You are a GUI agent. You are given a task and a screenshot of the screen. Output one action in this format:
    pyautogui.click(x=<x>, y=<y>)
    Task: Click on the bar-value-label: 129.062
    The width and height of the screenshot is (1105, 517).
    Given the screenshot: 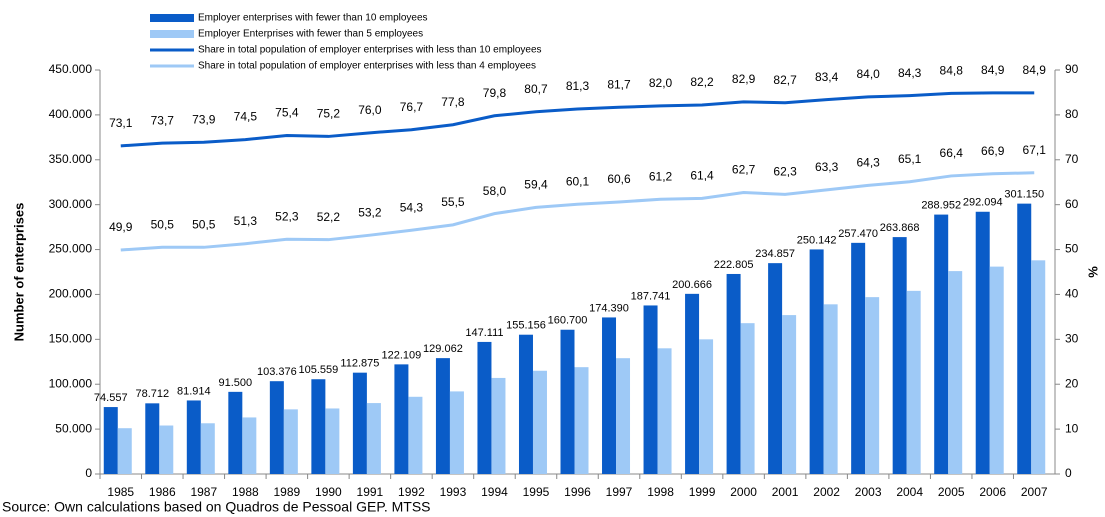 What is the action you would take?
    pyautogui.click(x=443, y=349)
    